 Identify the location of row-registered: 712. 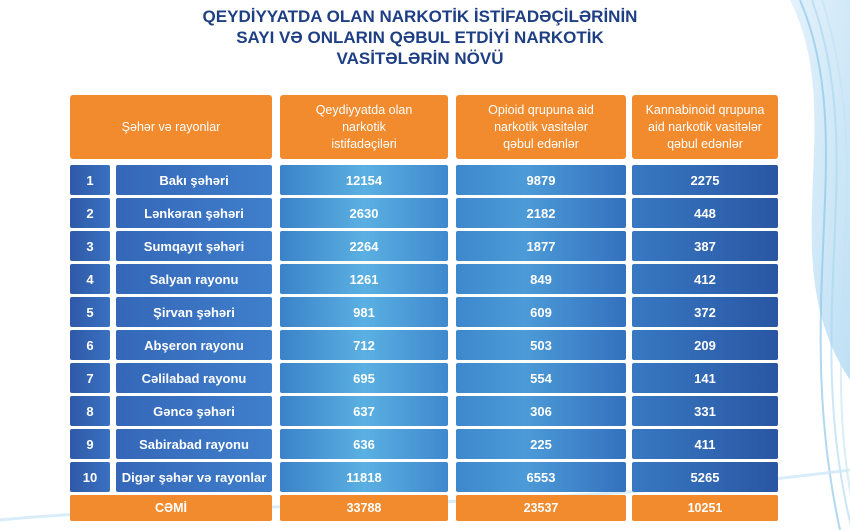
(364, 345).